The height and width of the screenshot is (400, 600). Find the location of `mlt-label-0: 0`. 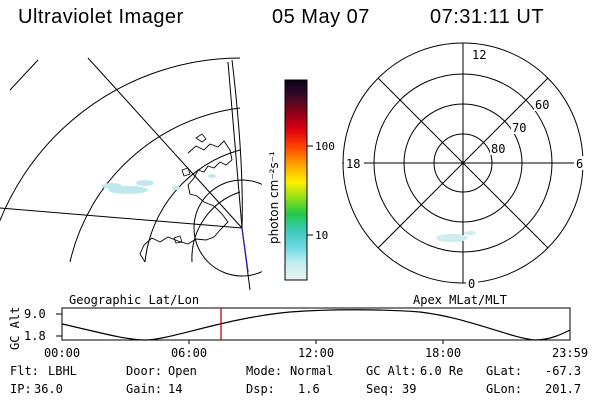

mlt-label-0: 0 is located at coordinates (471, 284).